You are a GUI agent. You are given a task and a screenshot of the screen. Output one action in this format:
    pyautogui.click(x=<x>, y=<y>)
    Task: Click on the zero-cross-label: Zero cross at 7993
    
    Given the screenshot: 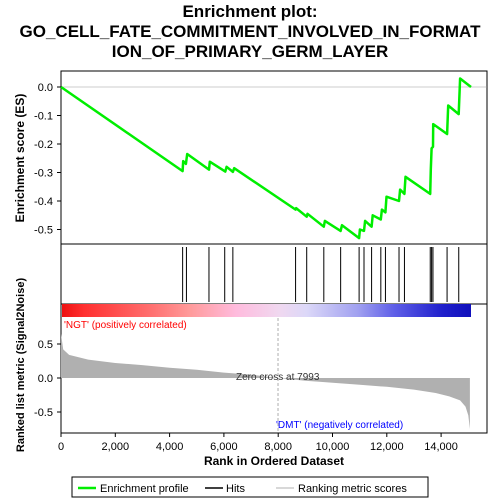 What is the action you would take?
    pyautogui.click(x=278, y=377)
    